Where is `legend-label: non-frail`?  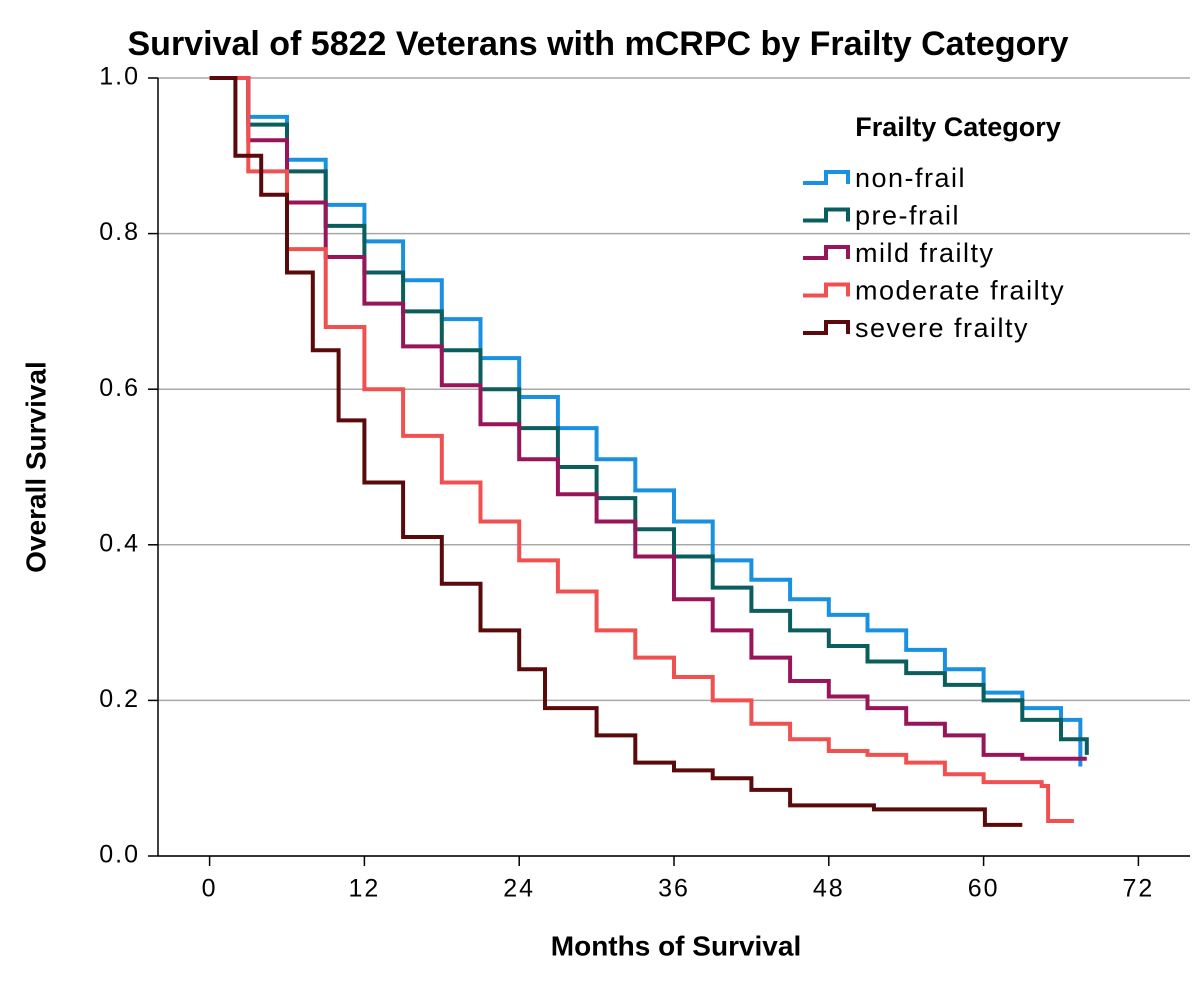 legend-label: non-frail is located at coordinates (910, 178).